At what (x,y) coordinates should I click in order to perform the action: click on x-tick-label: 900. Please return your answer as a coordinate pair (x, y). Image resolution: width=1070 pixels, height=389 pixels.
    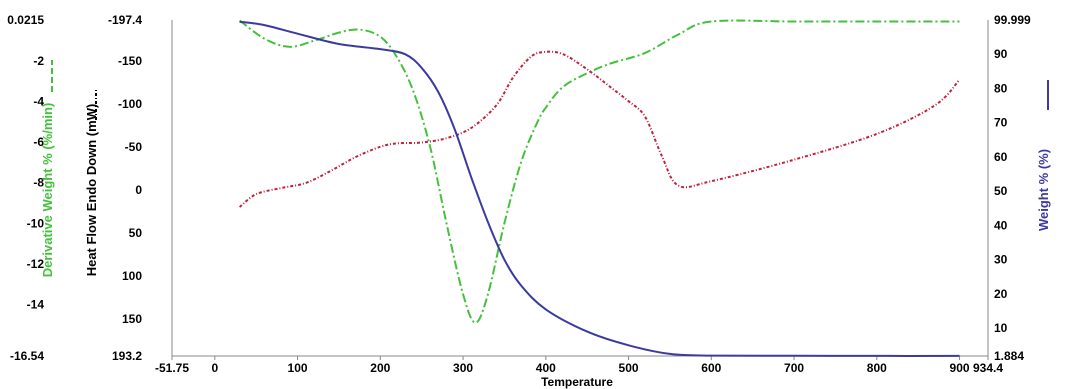
    Looking at the image, I should click on (960, 368).